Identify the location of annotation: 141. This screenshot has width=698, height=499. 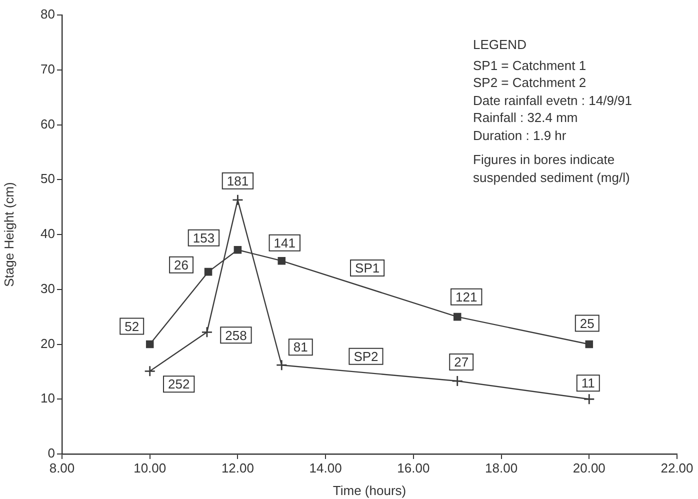
(285, 242).